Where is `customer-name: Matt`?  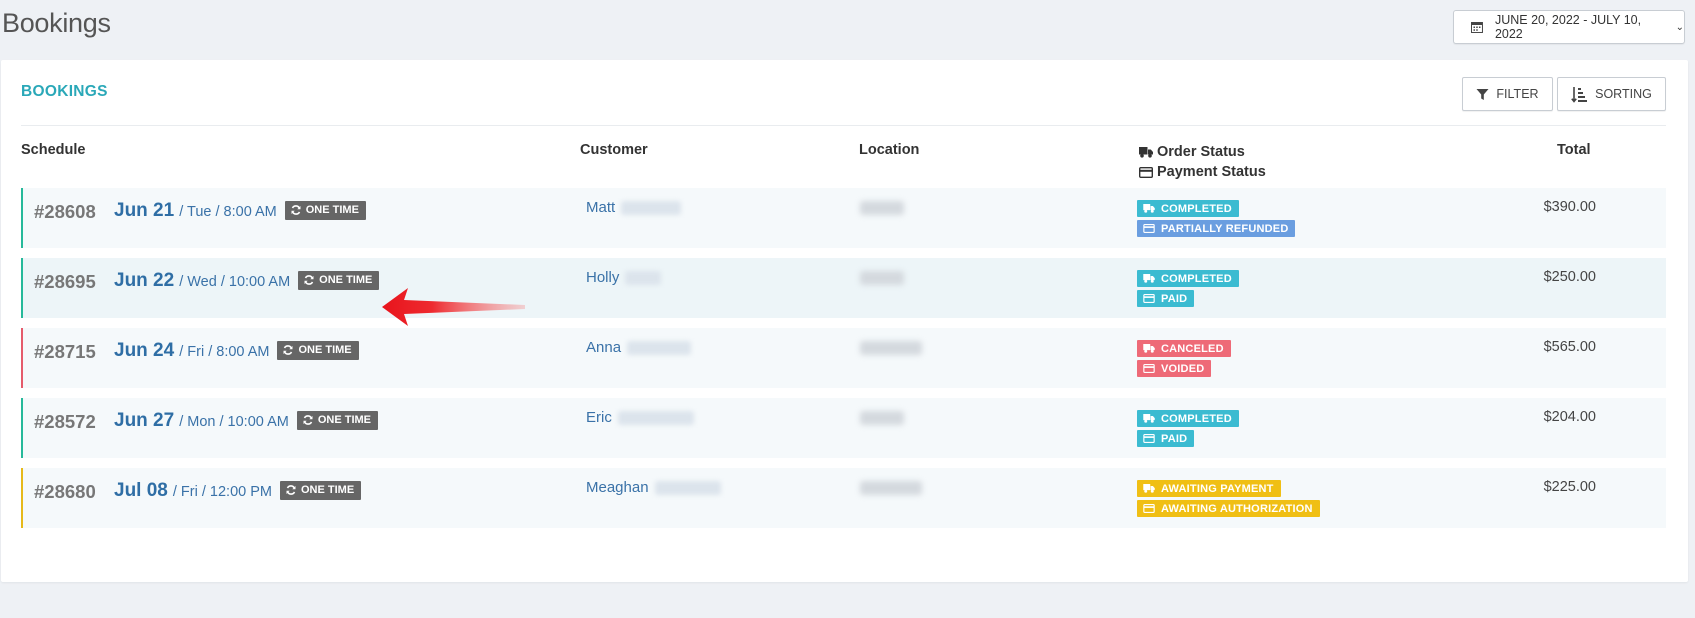
customer-name: Matt is located at coordinates (634, 207).